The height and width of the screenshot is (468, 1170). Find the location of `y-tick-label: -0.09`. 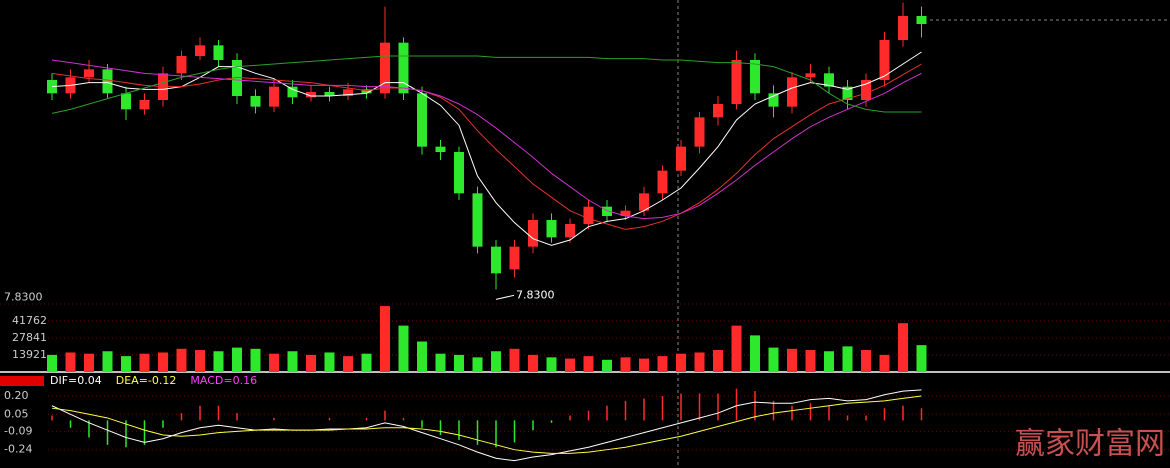

y-tick-label: -0.09 is located at coordinates (18, 430).